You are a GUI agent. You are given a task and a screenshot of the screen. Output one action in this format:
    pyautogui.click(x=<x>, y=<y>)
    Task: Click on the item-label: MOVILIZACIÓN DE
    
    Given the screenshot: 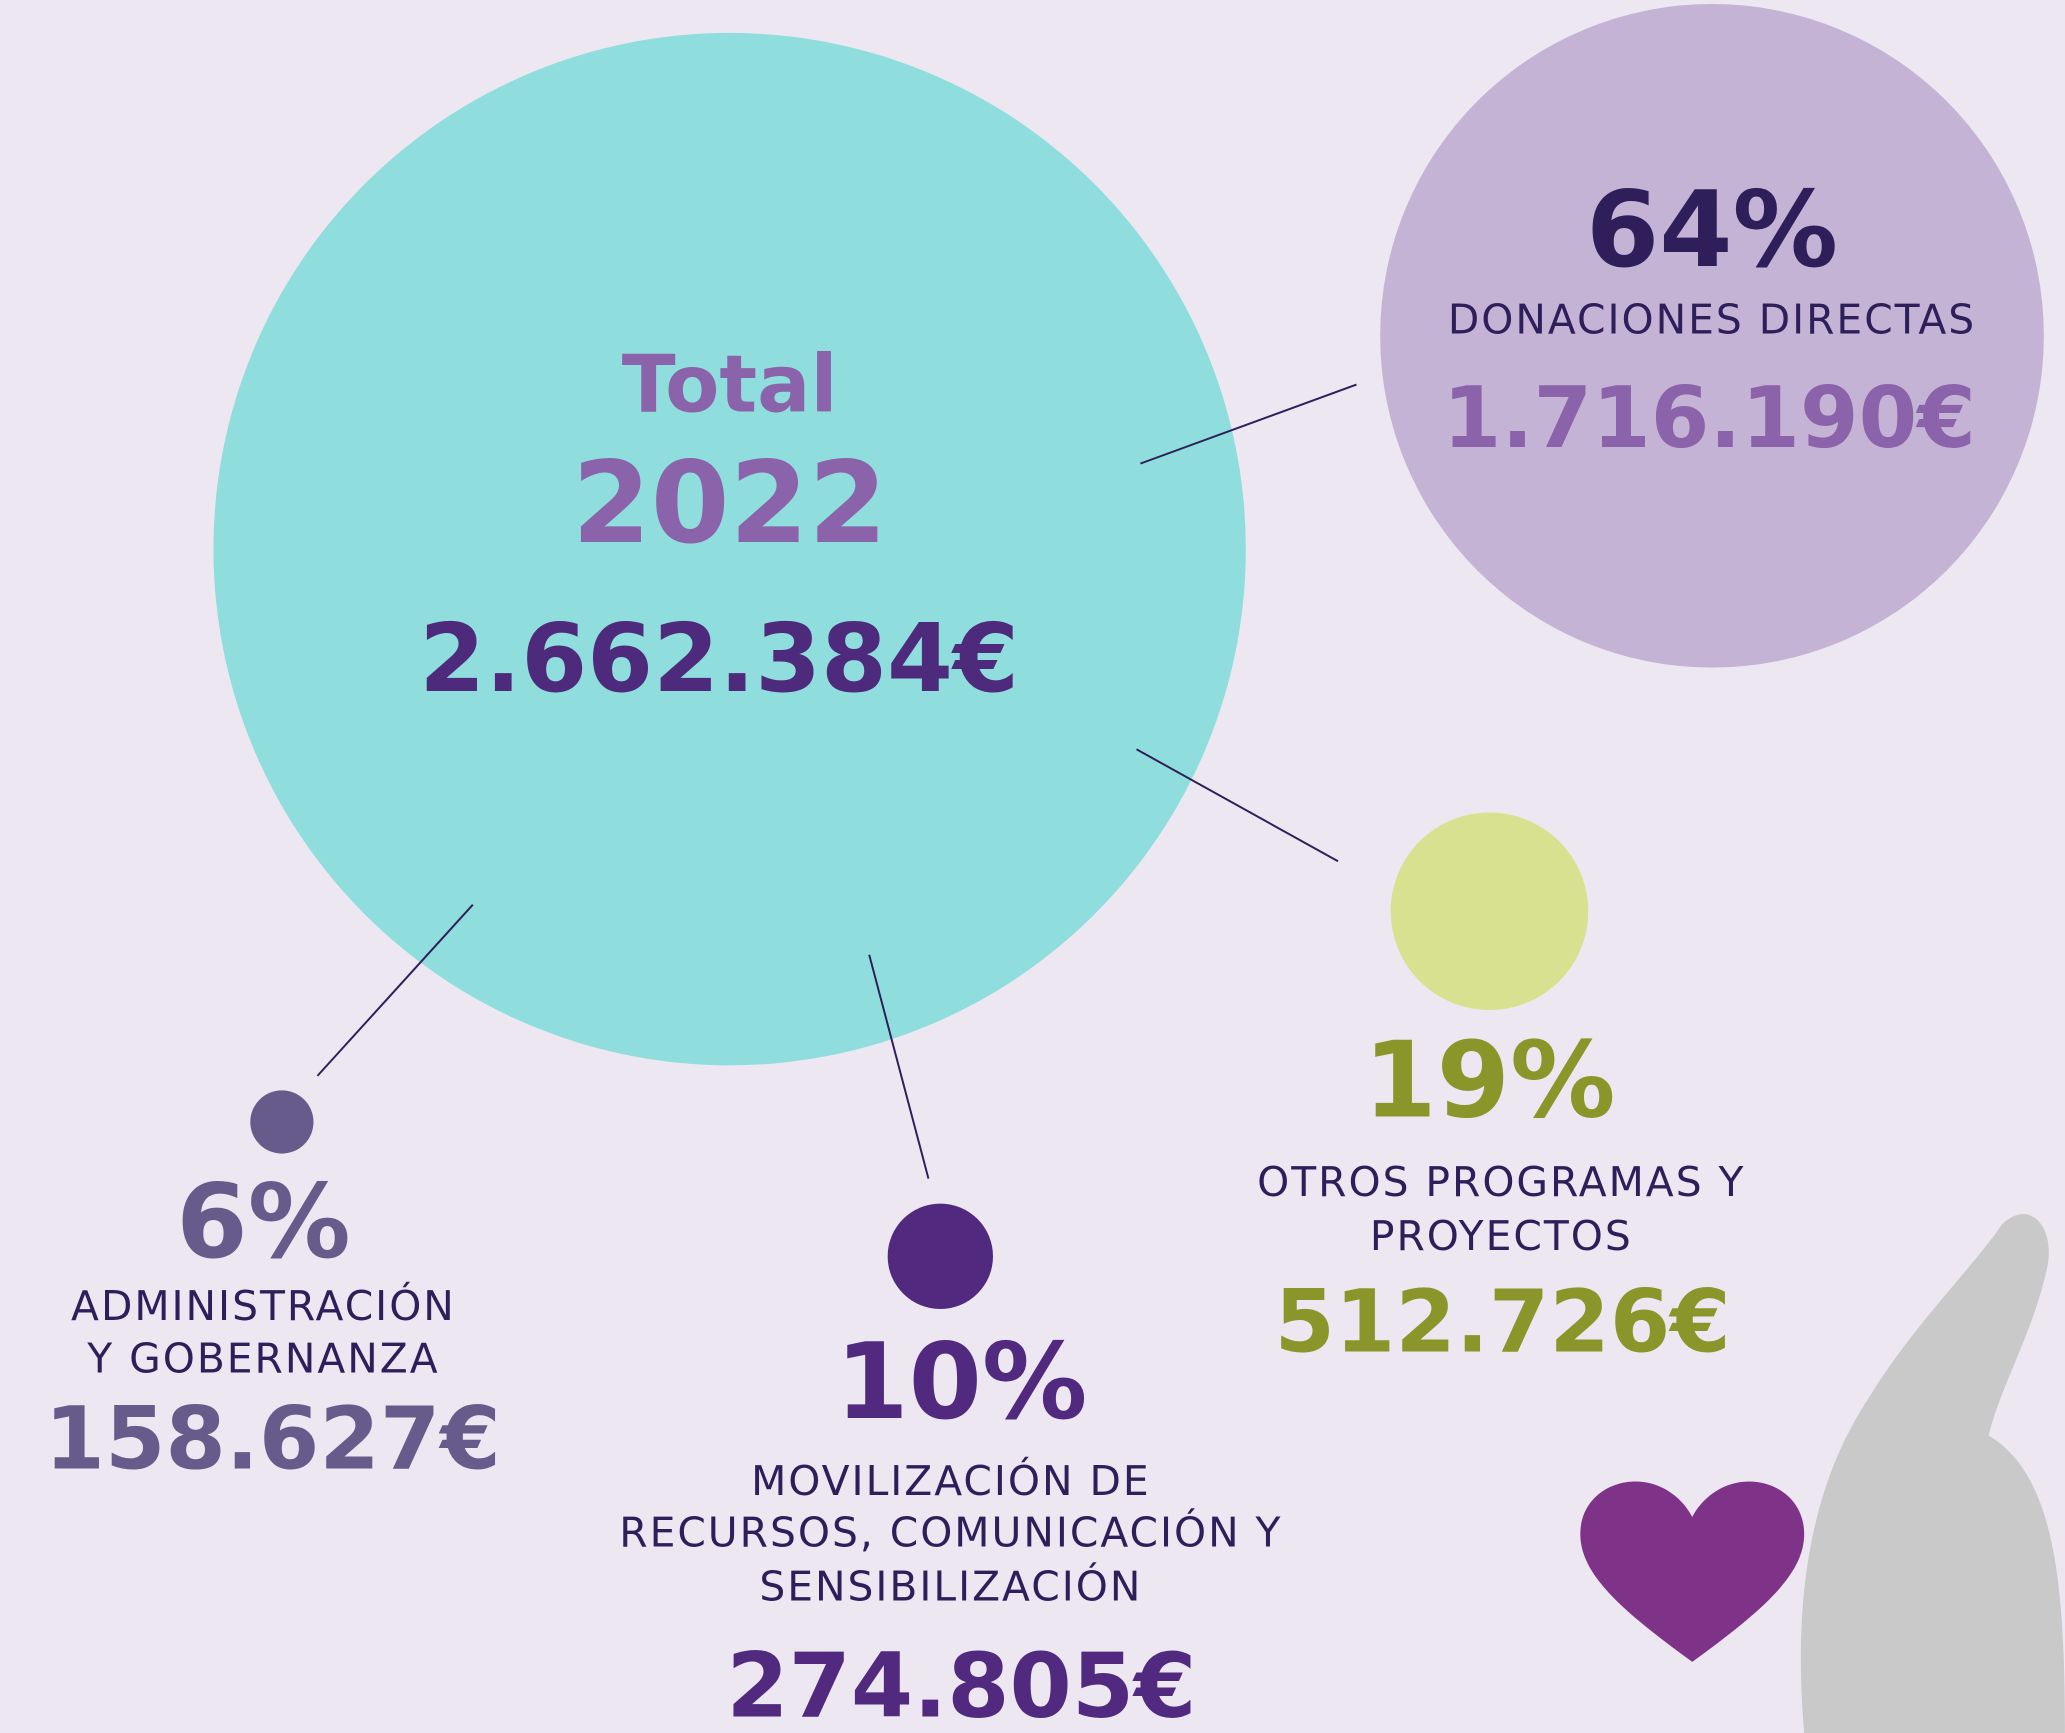 What is the action you would take?
    pyautogui.click(x=951, y=1481)
    